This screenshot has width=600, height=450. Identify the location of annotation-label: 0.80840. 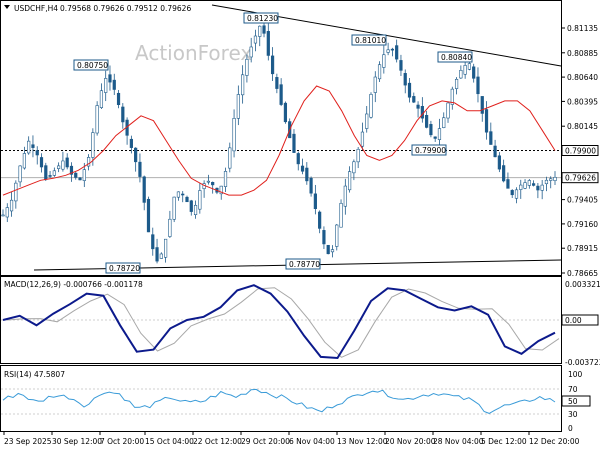
(456, 57).